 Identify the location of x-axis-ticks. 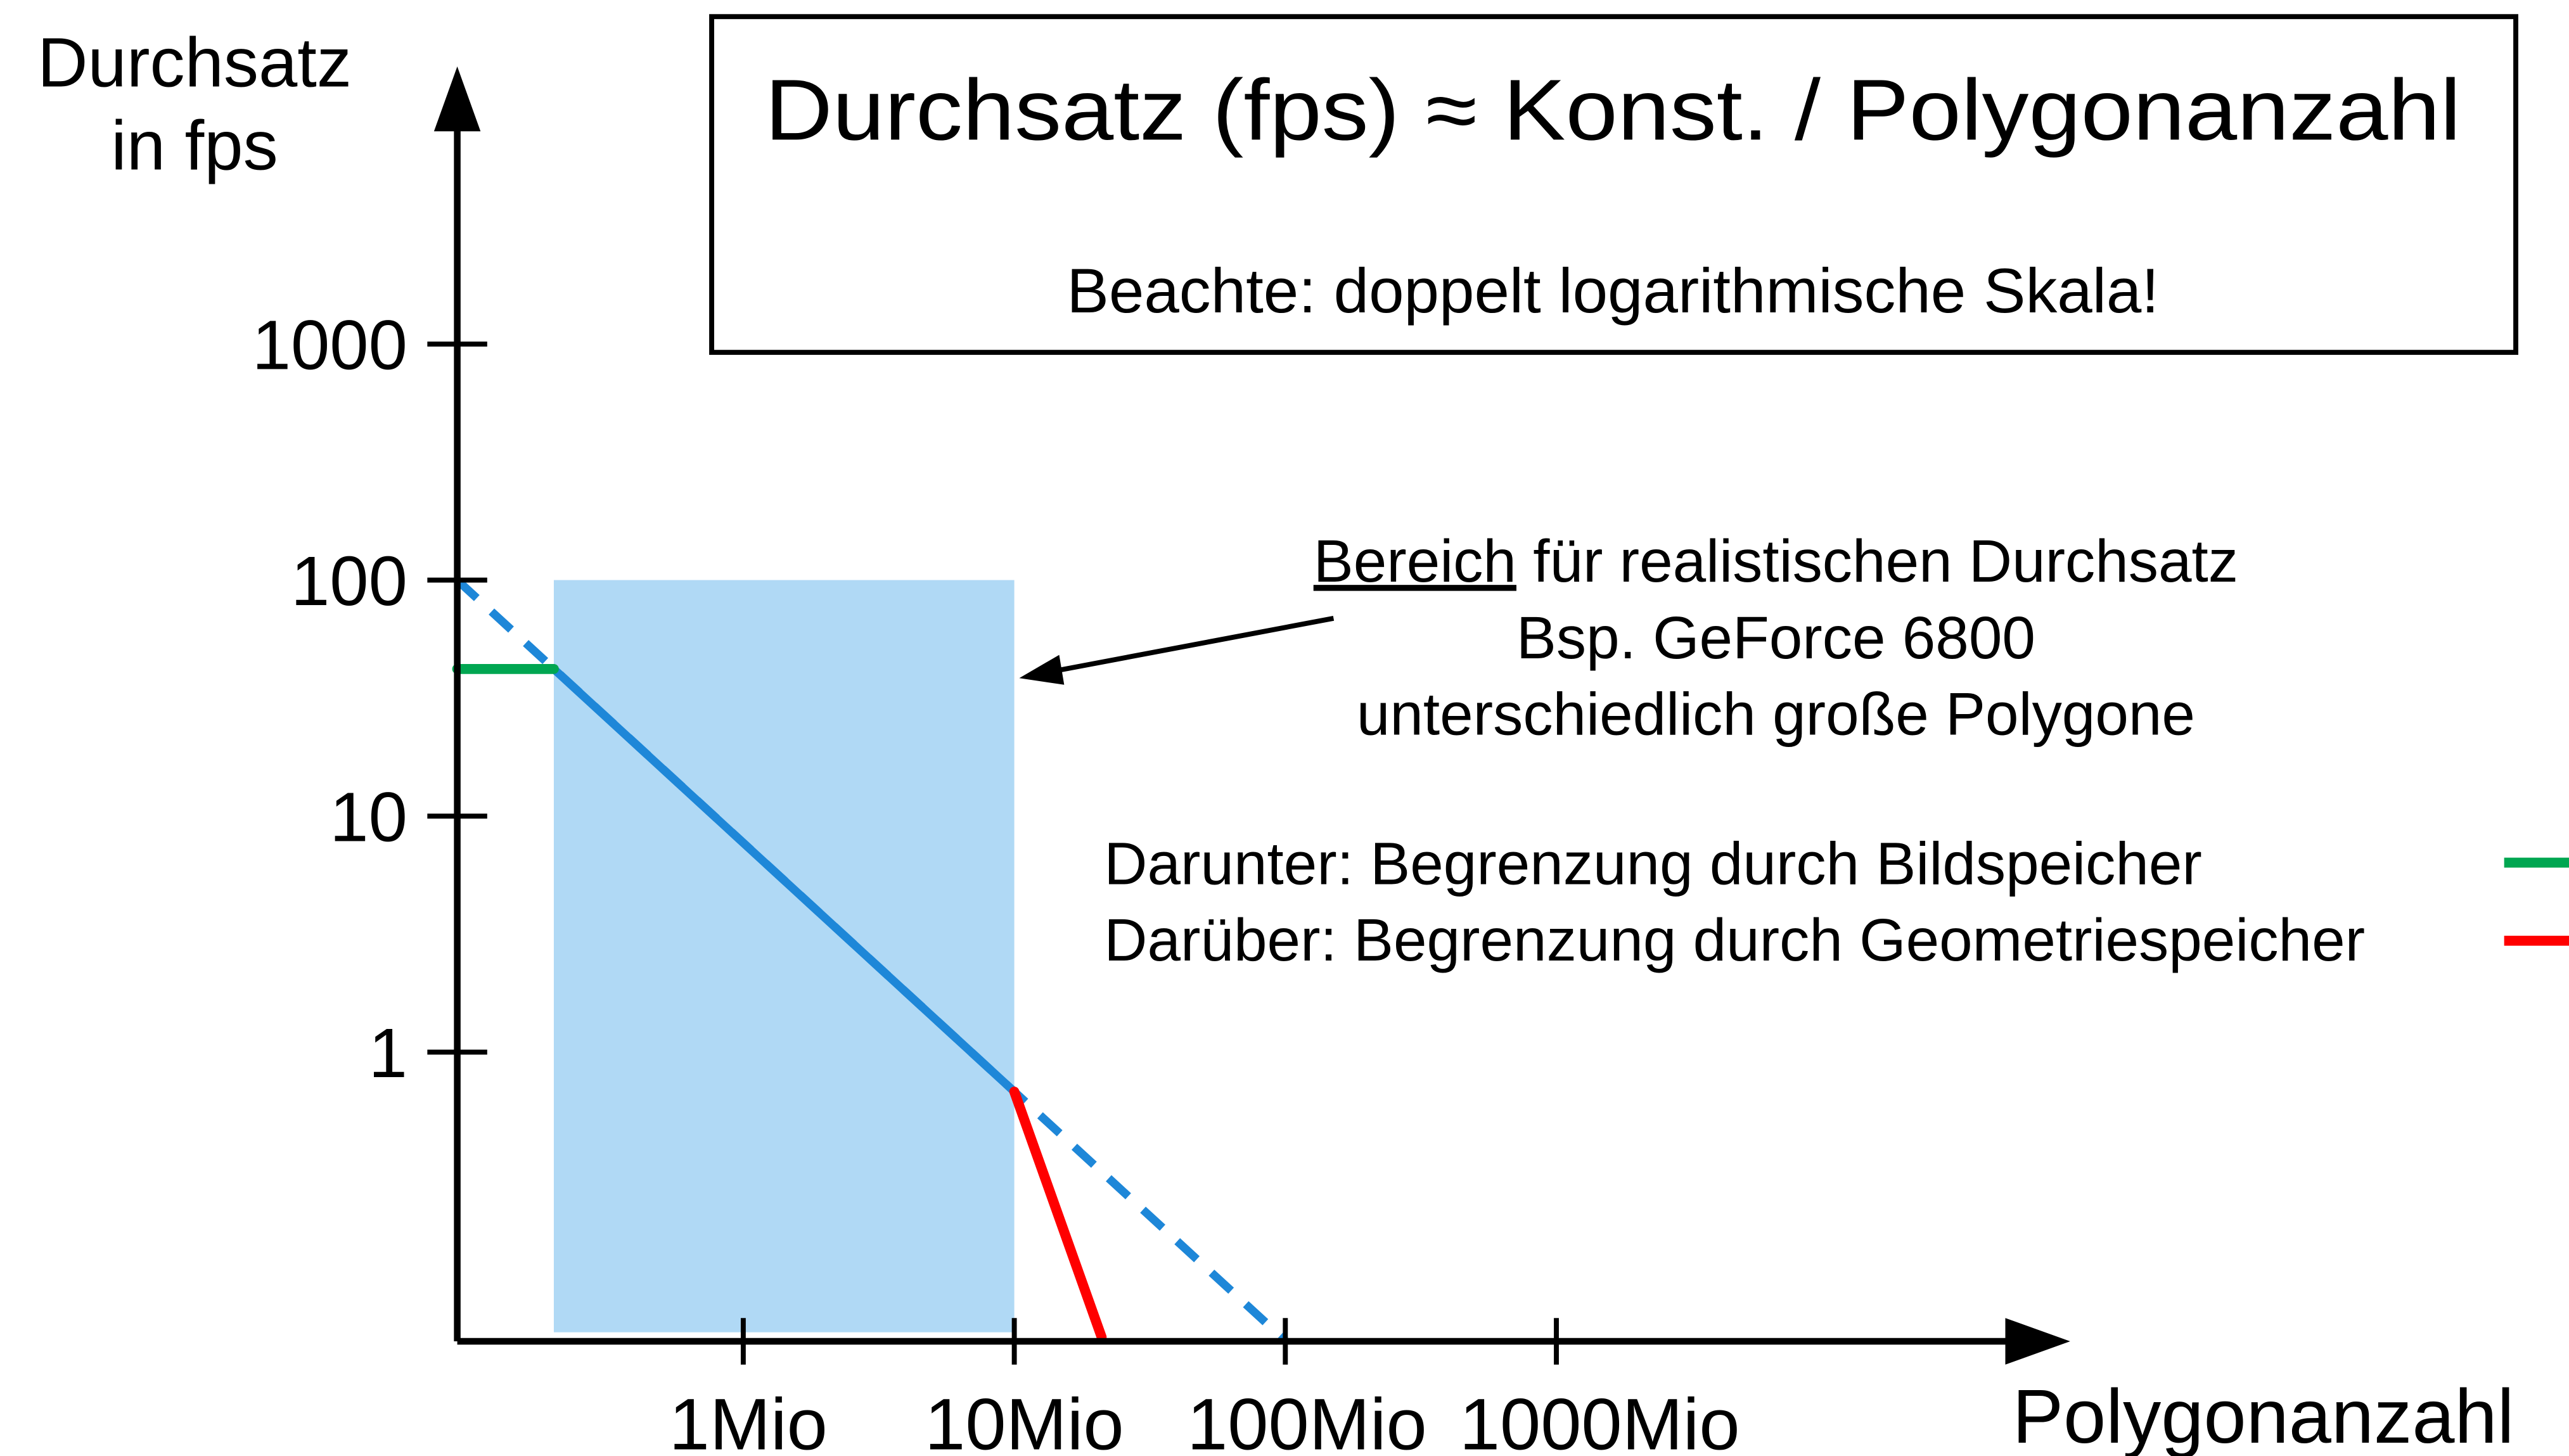
(1149, 1341).